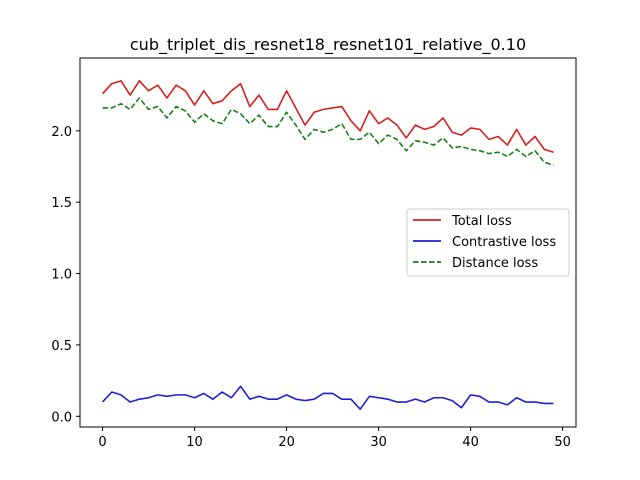  What do you see at coordinates (481, 221) in the screenshot?
I see `legend-label: Total loss` at bounding box center [481, 221].